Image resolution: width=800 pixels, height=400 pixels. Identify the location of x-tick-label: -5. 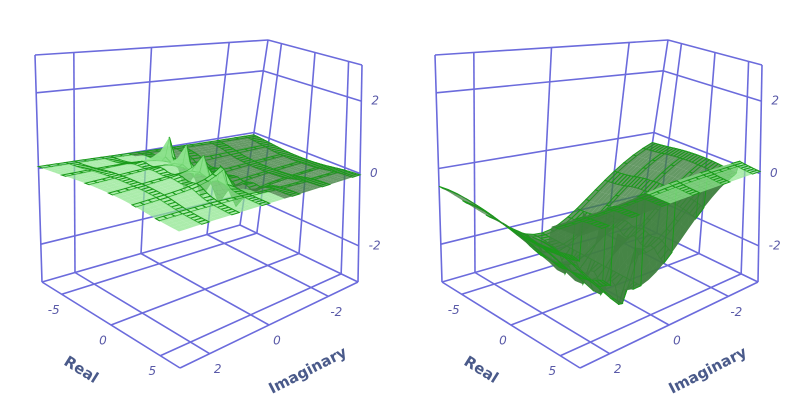
(454, 310).